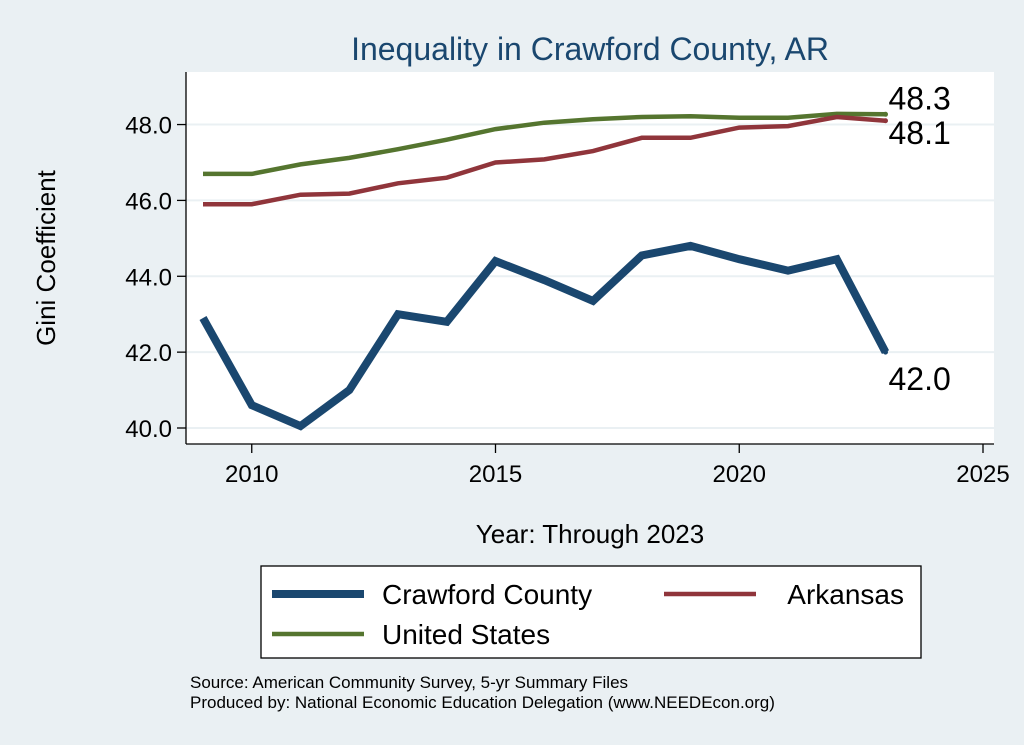  Describe the element at coordinates (920, 238) in the screenshot. I see `end-labels: 48.348.1 42.0` at that location.